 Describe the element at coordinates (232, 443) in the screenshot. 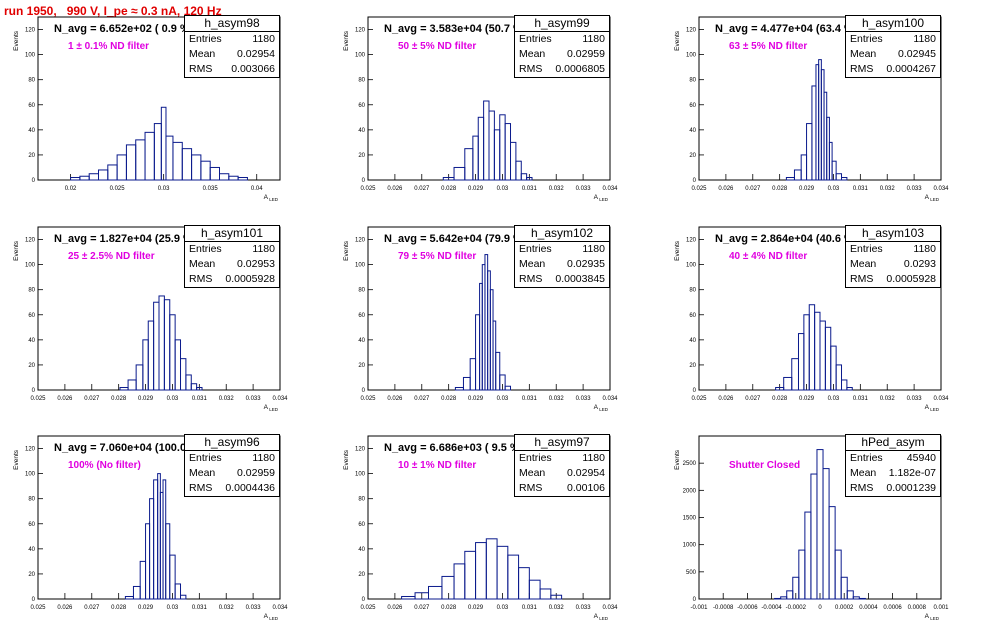

I see `histogram-name: h_asym96` at that location.